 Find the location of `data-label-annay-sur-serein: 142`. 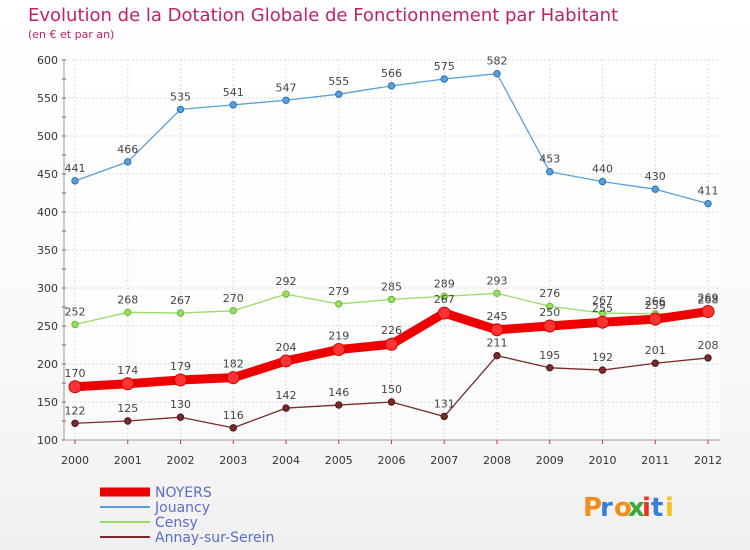

data-label-annay-sur-serein: 142 is located at coordinates (286, 395).